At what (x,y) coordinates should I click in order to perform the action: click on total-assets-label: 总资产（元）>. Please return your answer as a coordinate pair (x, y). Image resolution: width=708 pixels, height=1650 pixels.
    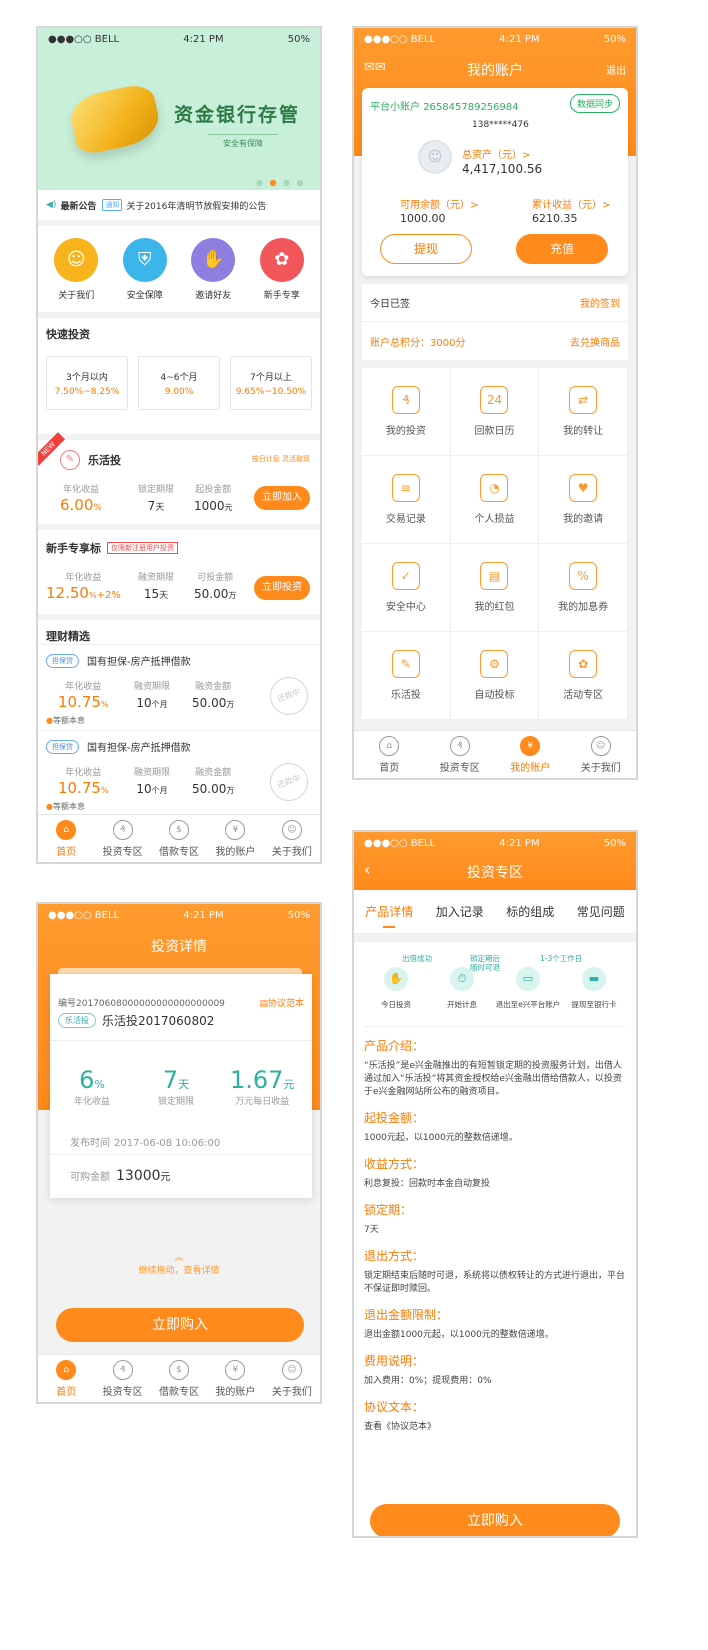
    Looking at the image, I should click on (496, 155).